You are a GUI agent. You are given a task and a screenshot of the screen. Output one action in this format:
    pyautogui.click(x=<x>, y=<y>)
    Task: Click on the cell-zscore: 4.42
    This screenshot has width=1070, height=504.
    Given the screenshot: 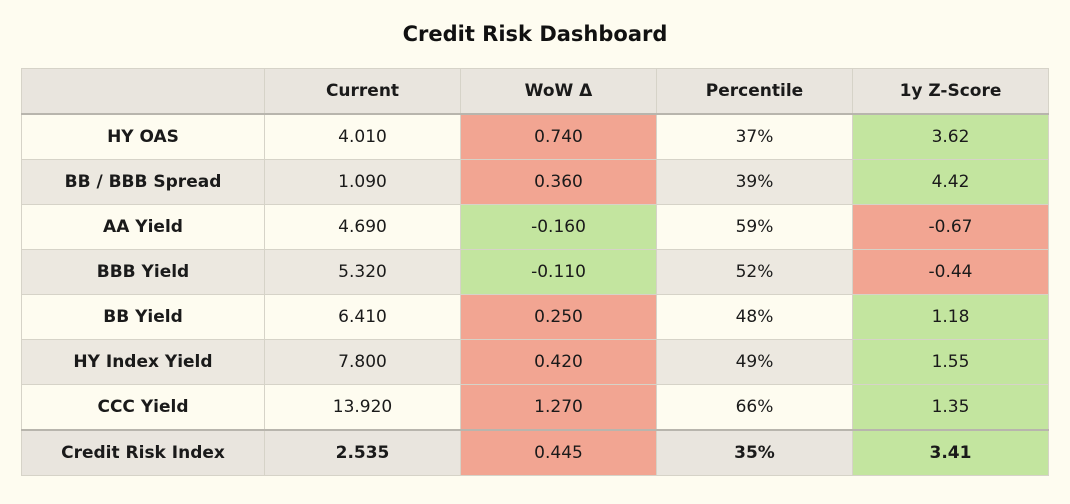 What is the action you would take?
    pyautogui.click(x=950, y=182)
    